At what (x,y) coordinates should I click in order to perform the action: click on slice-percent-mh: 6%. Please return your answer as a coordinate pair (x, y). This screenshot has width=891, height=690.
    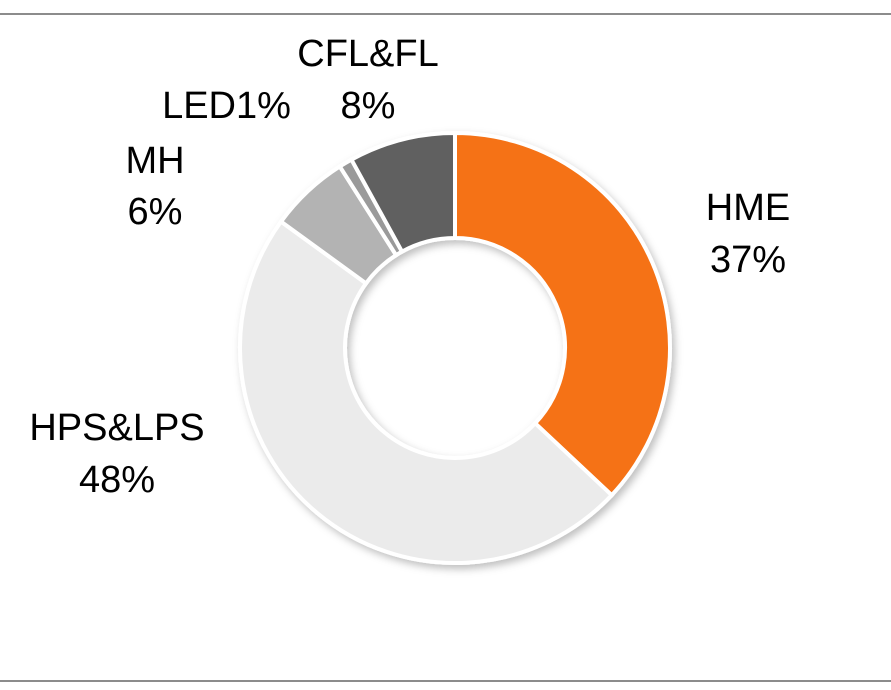
    Looking at the image, I should click on (155, 212).